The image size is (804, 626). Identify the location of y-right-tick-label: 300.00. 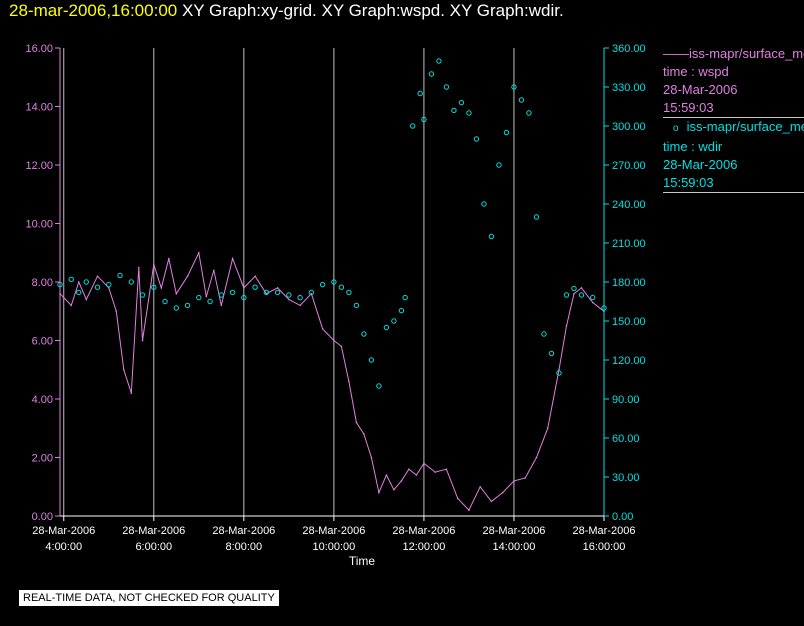
(629, 127).